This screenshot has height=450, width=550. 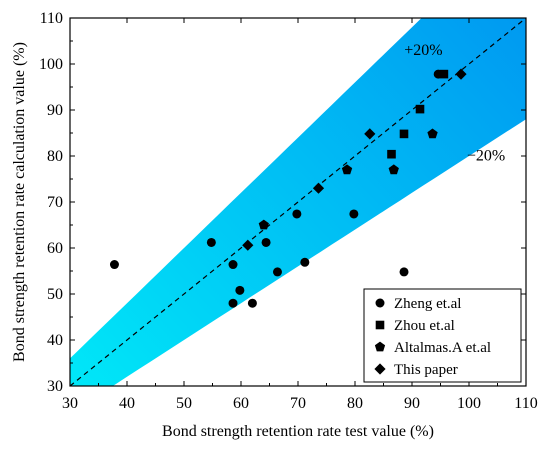 What do you see at coordinates (423, 50) in the screenshot?
I see `annotation-plus-20: +20%` at bounding box center [423, 50].